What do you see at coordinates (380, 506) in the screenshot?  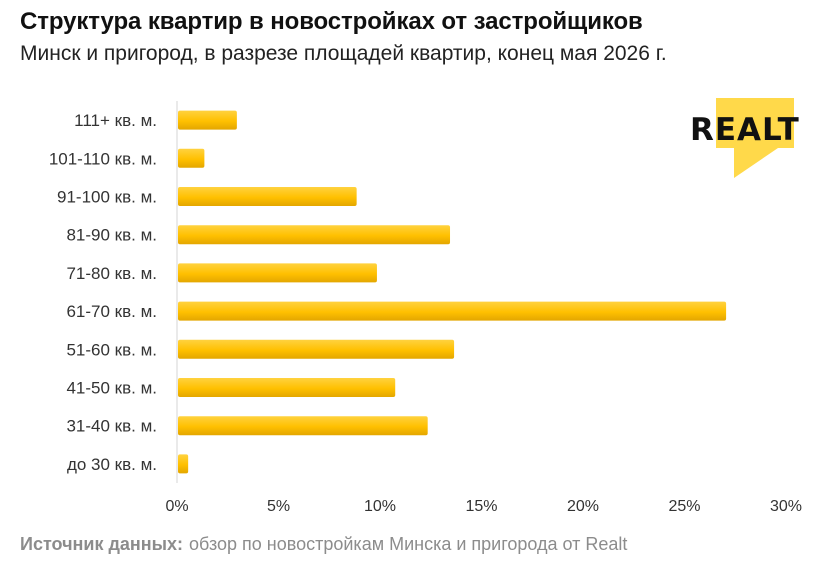 I see `x-tick-label: 10%` at bounding box center [380, 506].